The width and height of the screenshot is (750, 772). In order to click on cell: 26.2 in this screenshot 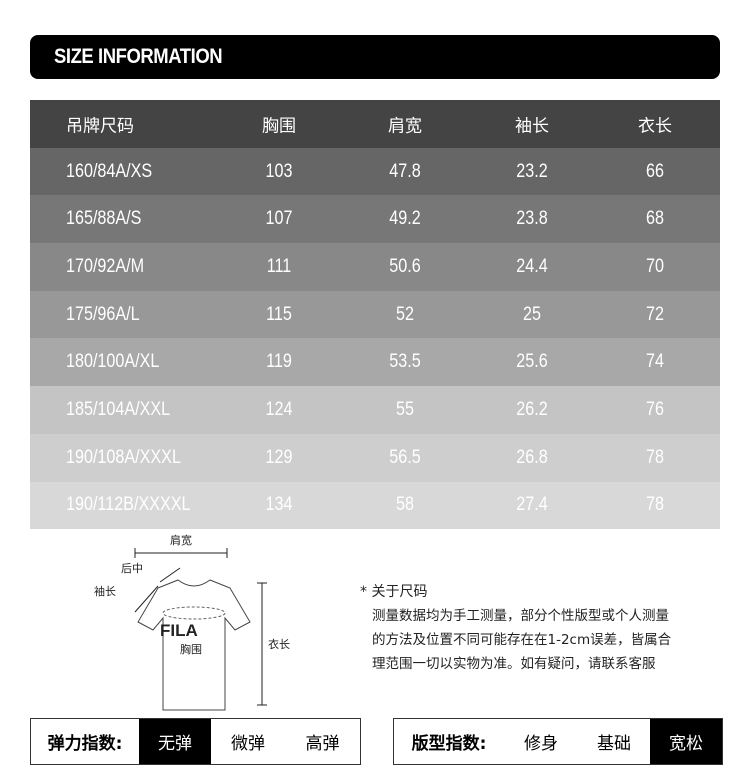, I will do `click(532, 409)`.